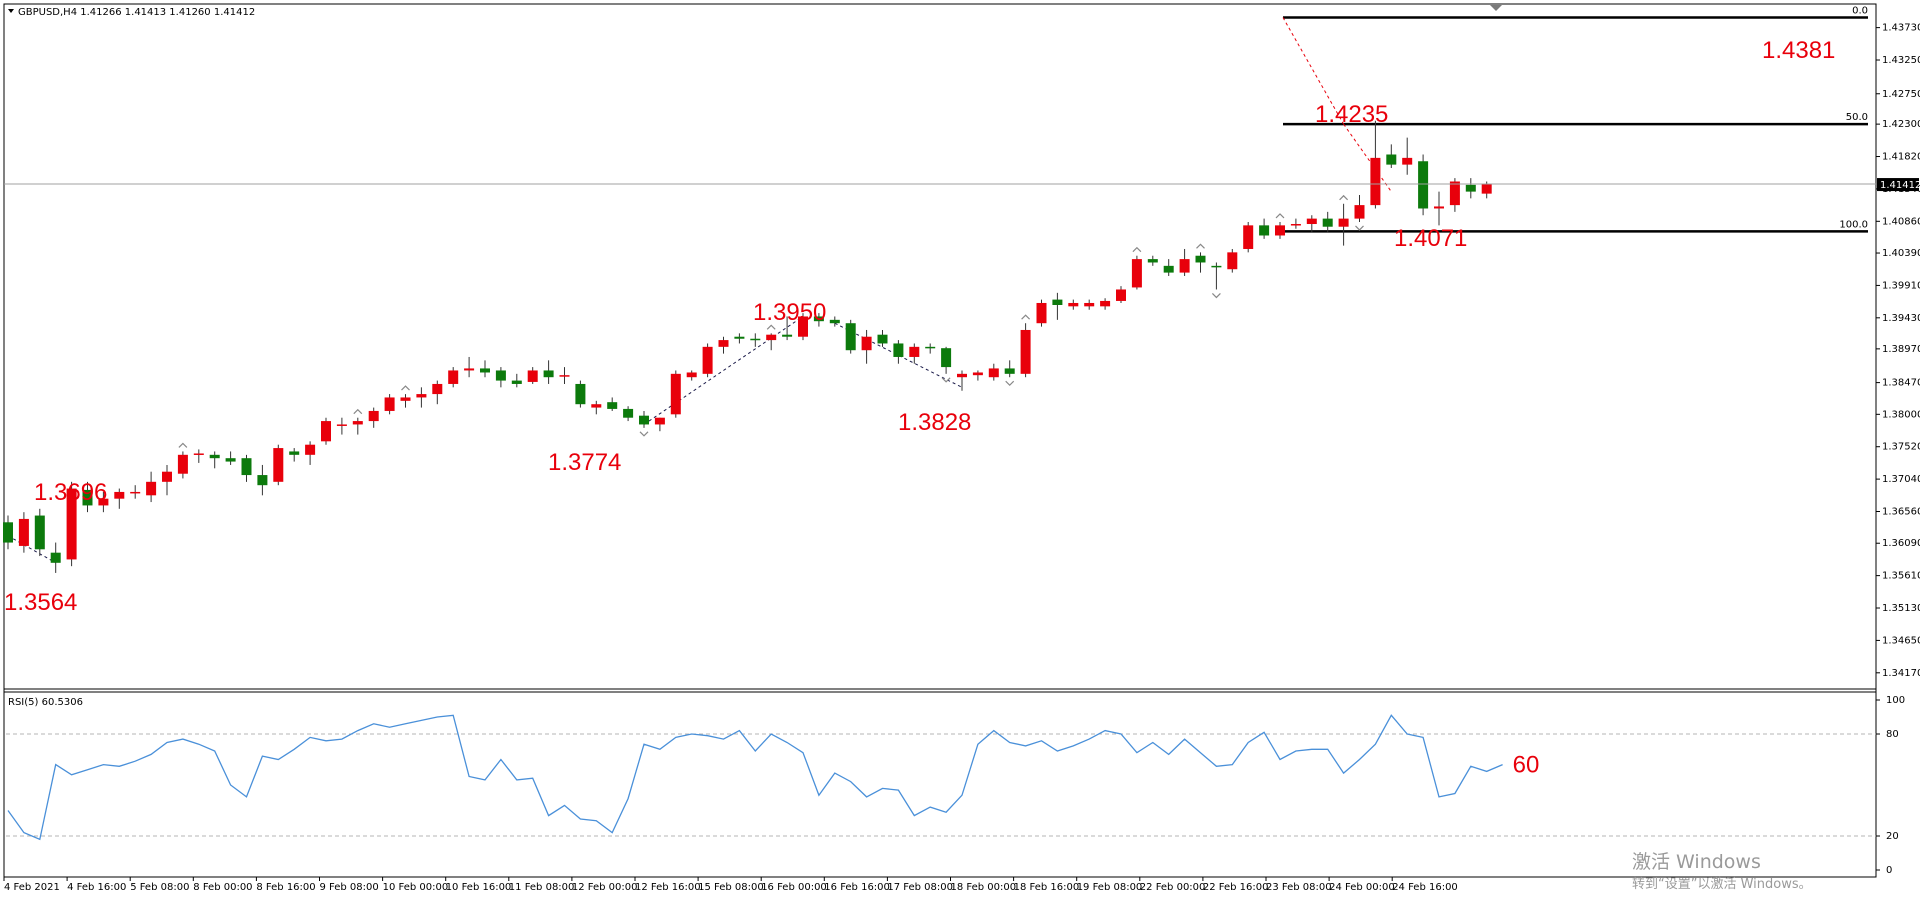 The image size is (1920, 900). Describe the element at coordinates (794, 887) in the screenshot. I see `time-tick-label: 16 Feb 00:00` at that location.